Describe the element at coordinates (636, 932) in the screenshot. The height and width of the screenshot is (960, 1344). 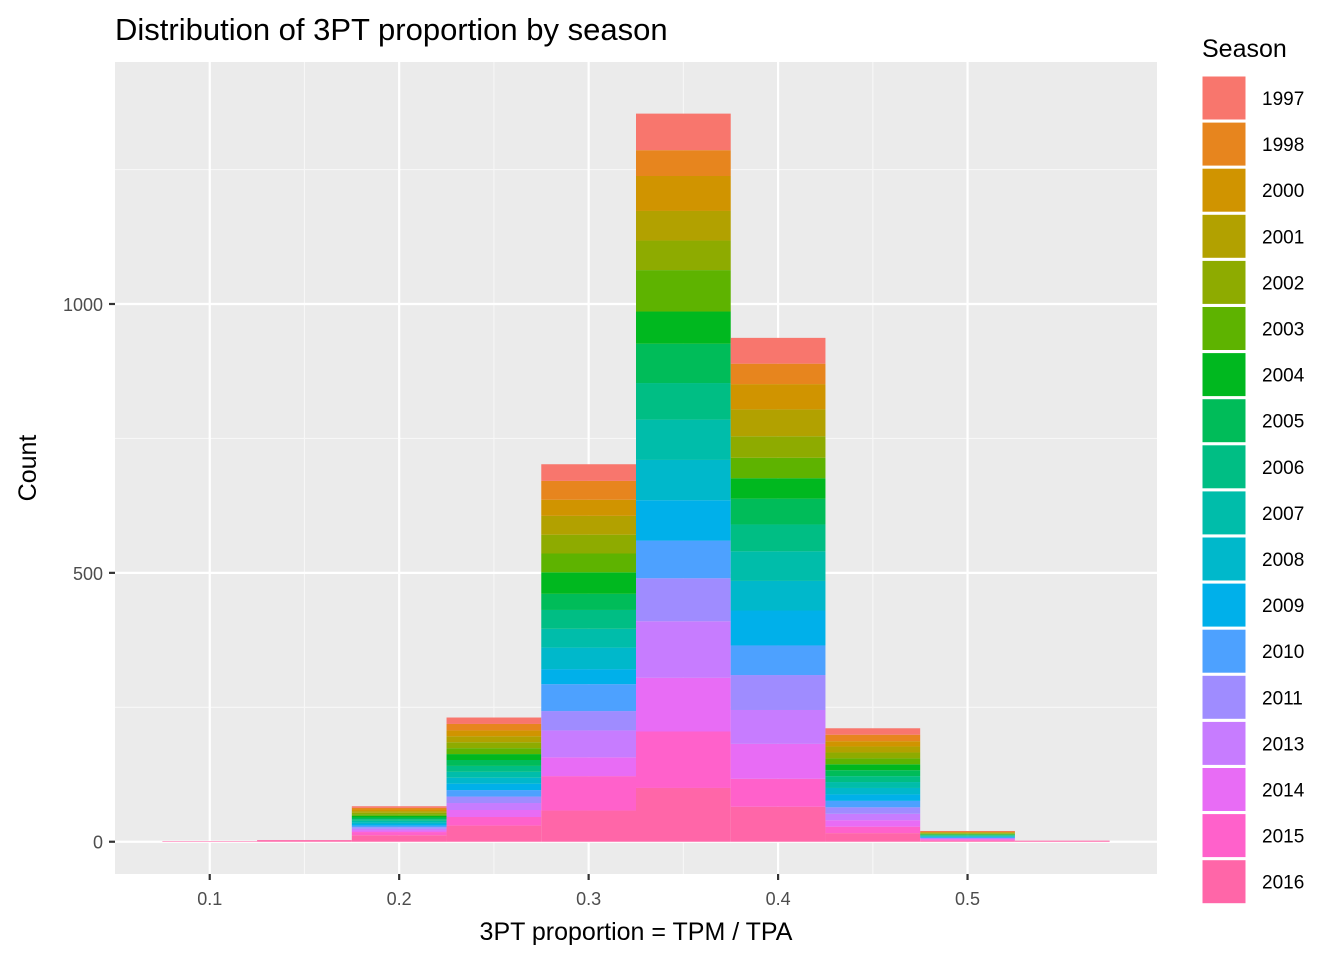
I see `x-axis-title: 3PT proportion = TPM / TPA` at that location.